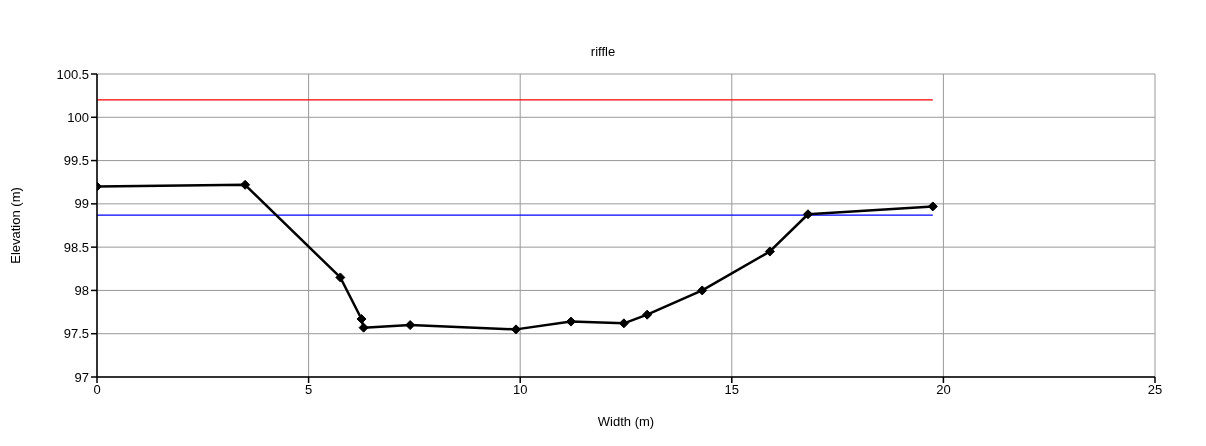 The height and width of the screenshot is (446, 1206). I want to click on x-tick-label: 25, so click(1155, 390).